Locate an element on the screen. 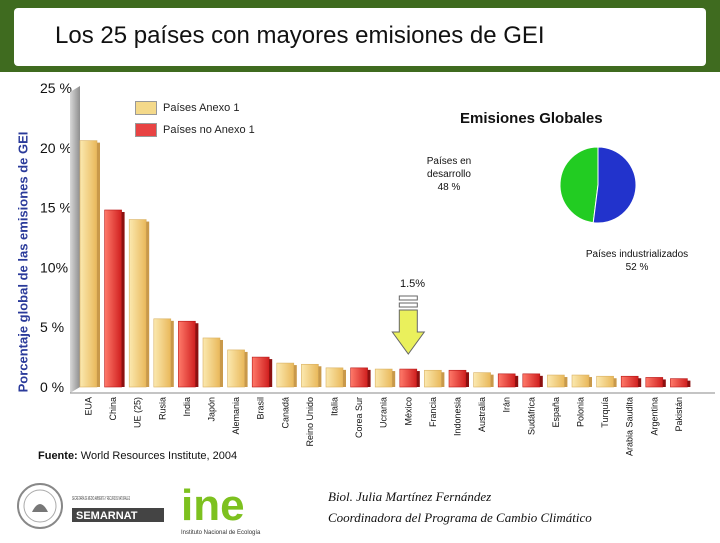 The height and width of the screenshot is (543, 720). legend-item-non-annex1: Países no Anexo 1 is located at coordinates (195, 130).